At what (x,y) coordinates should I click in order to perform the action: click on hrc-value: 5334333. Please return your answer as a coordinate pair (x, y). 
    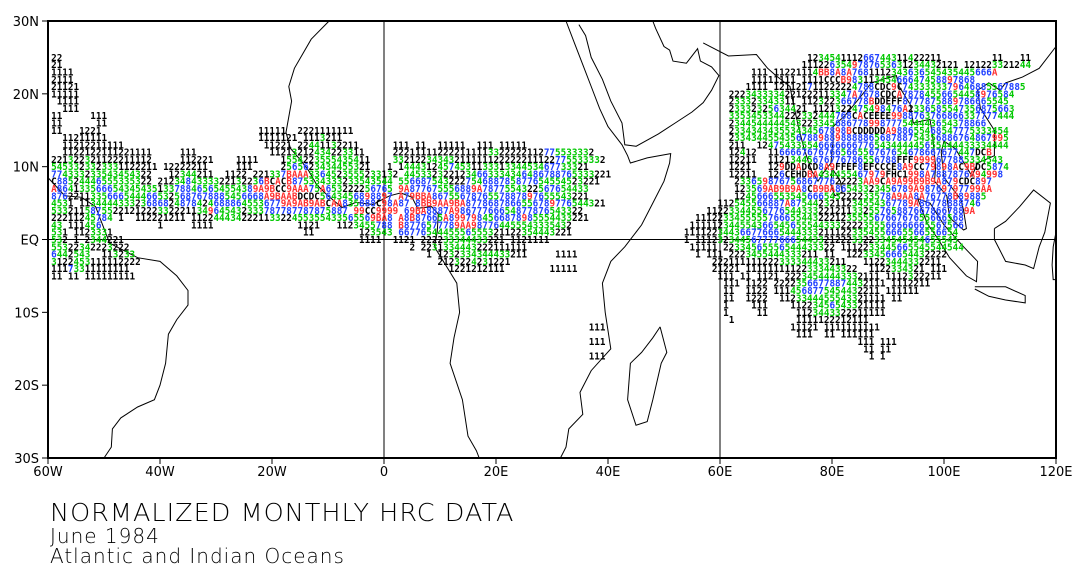
    Looking at the image, I should click on (322, 182).